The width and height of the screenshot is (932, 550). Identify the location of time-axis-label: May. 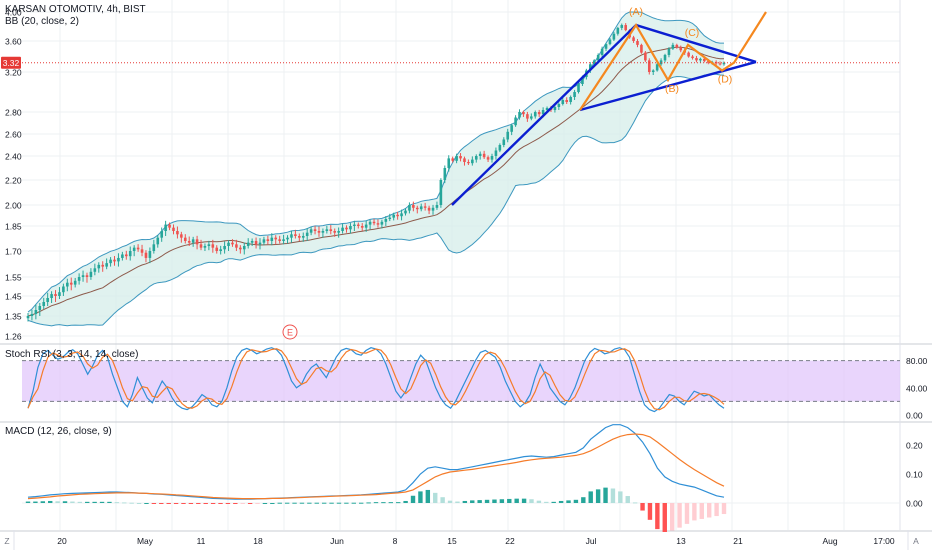
(145, 541).